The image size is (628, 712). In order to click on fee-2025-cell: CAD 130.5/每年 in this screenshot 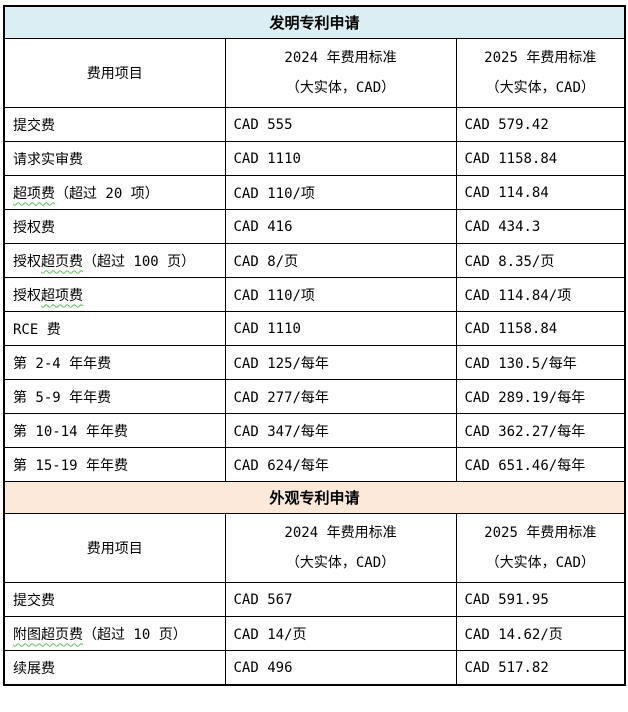, I will do `click(540, 362)`.